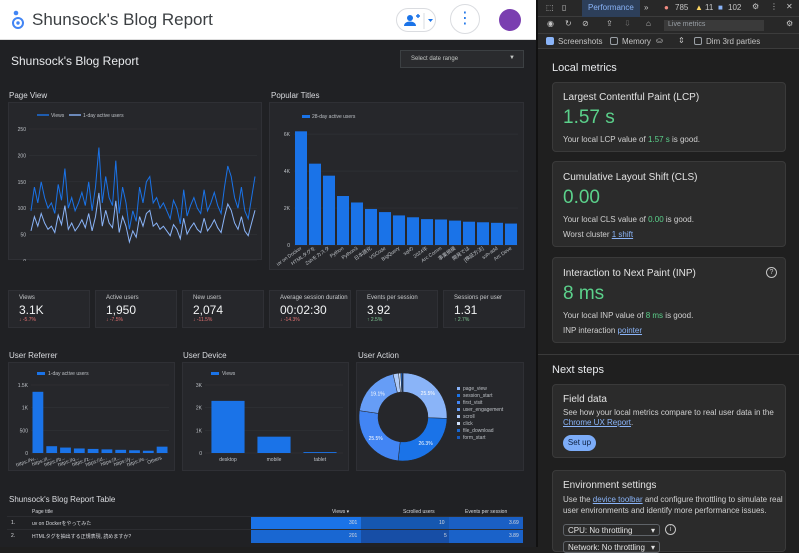 Image resolution: width=799 pixels, height=553 pixels. Describe the element at coordinates (698, 41) in the screenshot. I see `dim-3rd-checkbox` at that location.